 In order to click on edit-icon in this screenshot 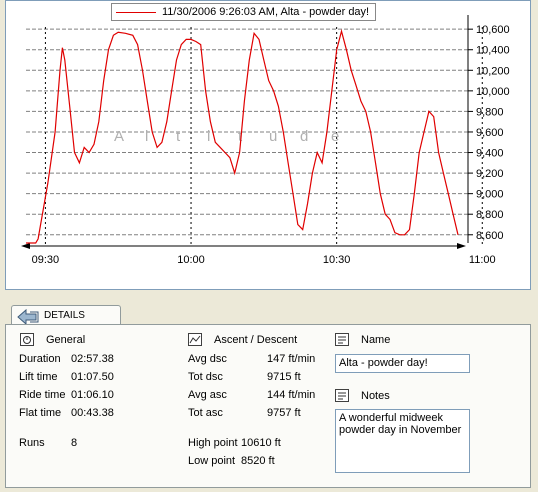, I will do `click(342, 339)`.